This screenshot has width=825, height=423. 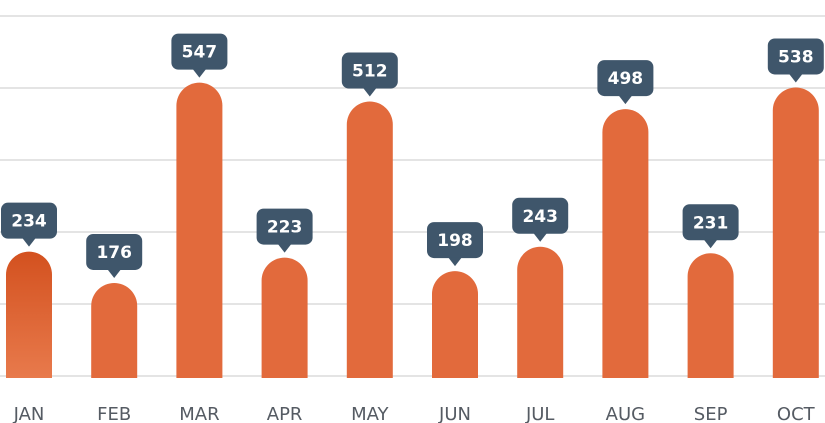 I want to click on data-label-text: 198, so click(x=455, y=241).